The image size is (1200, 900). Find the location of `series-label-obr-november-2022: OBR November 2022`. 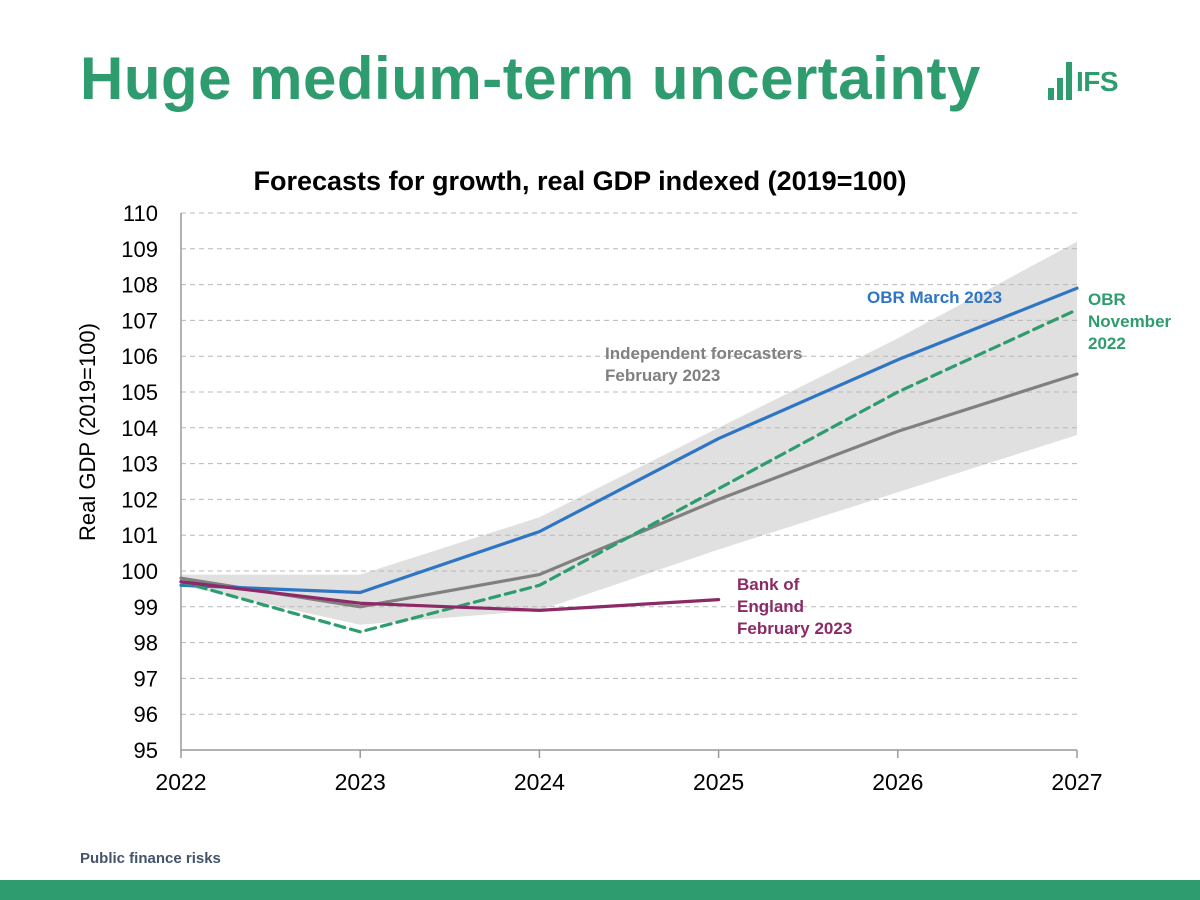

series-label-obr-november-2022: OBR November 2022 is located at coordinates (1130, 321).